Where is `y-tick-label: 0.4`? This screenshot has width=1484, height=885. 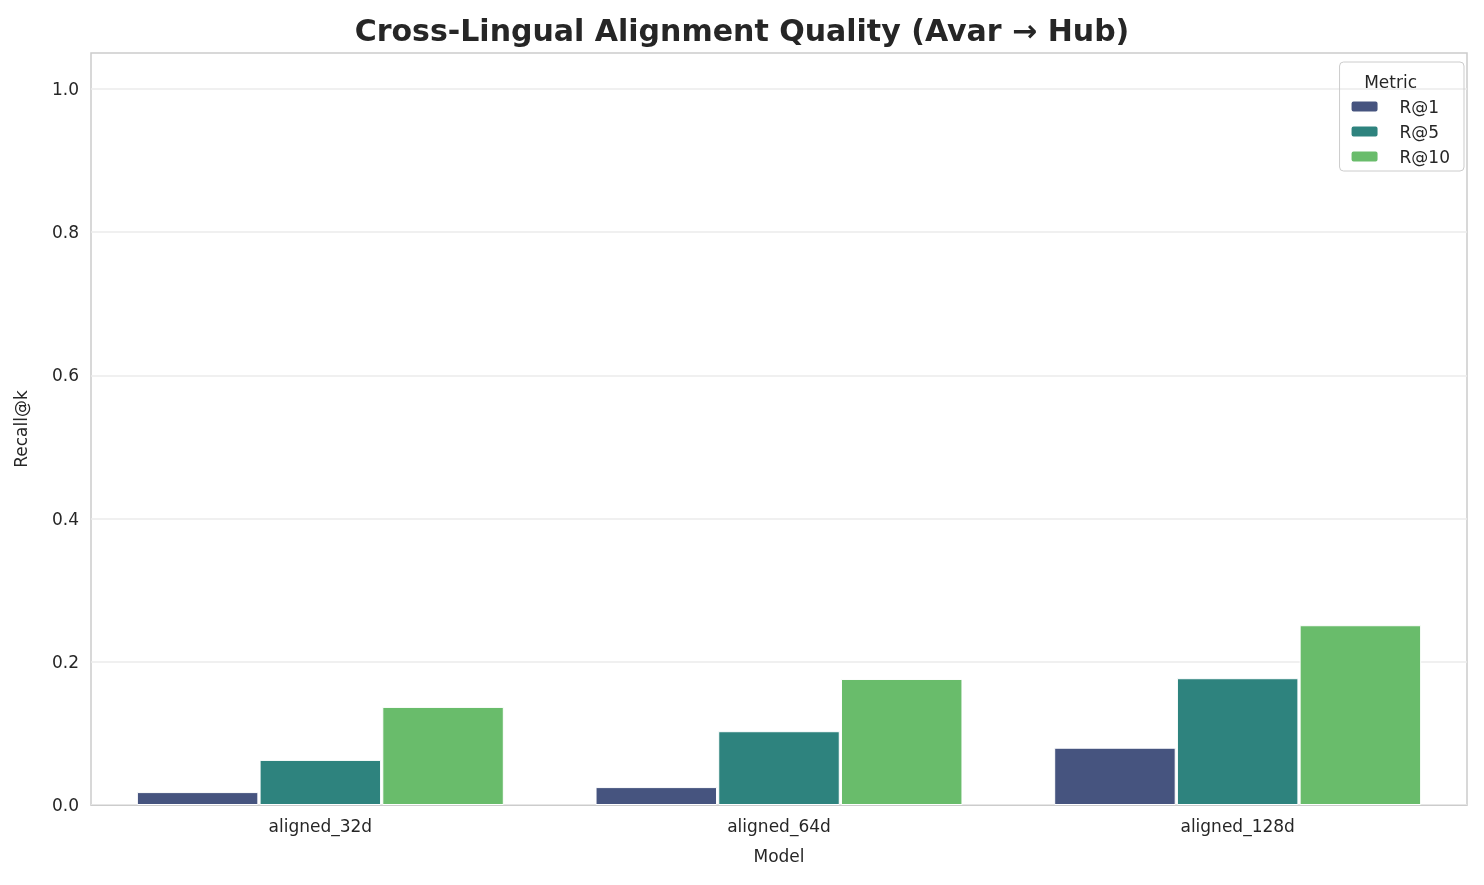
y-tick-label: 0.4 is located at coordinates (65, 518).